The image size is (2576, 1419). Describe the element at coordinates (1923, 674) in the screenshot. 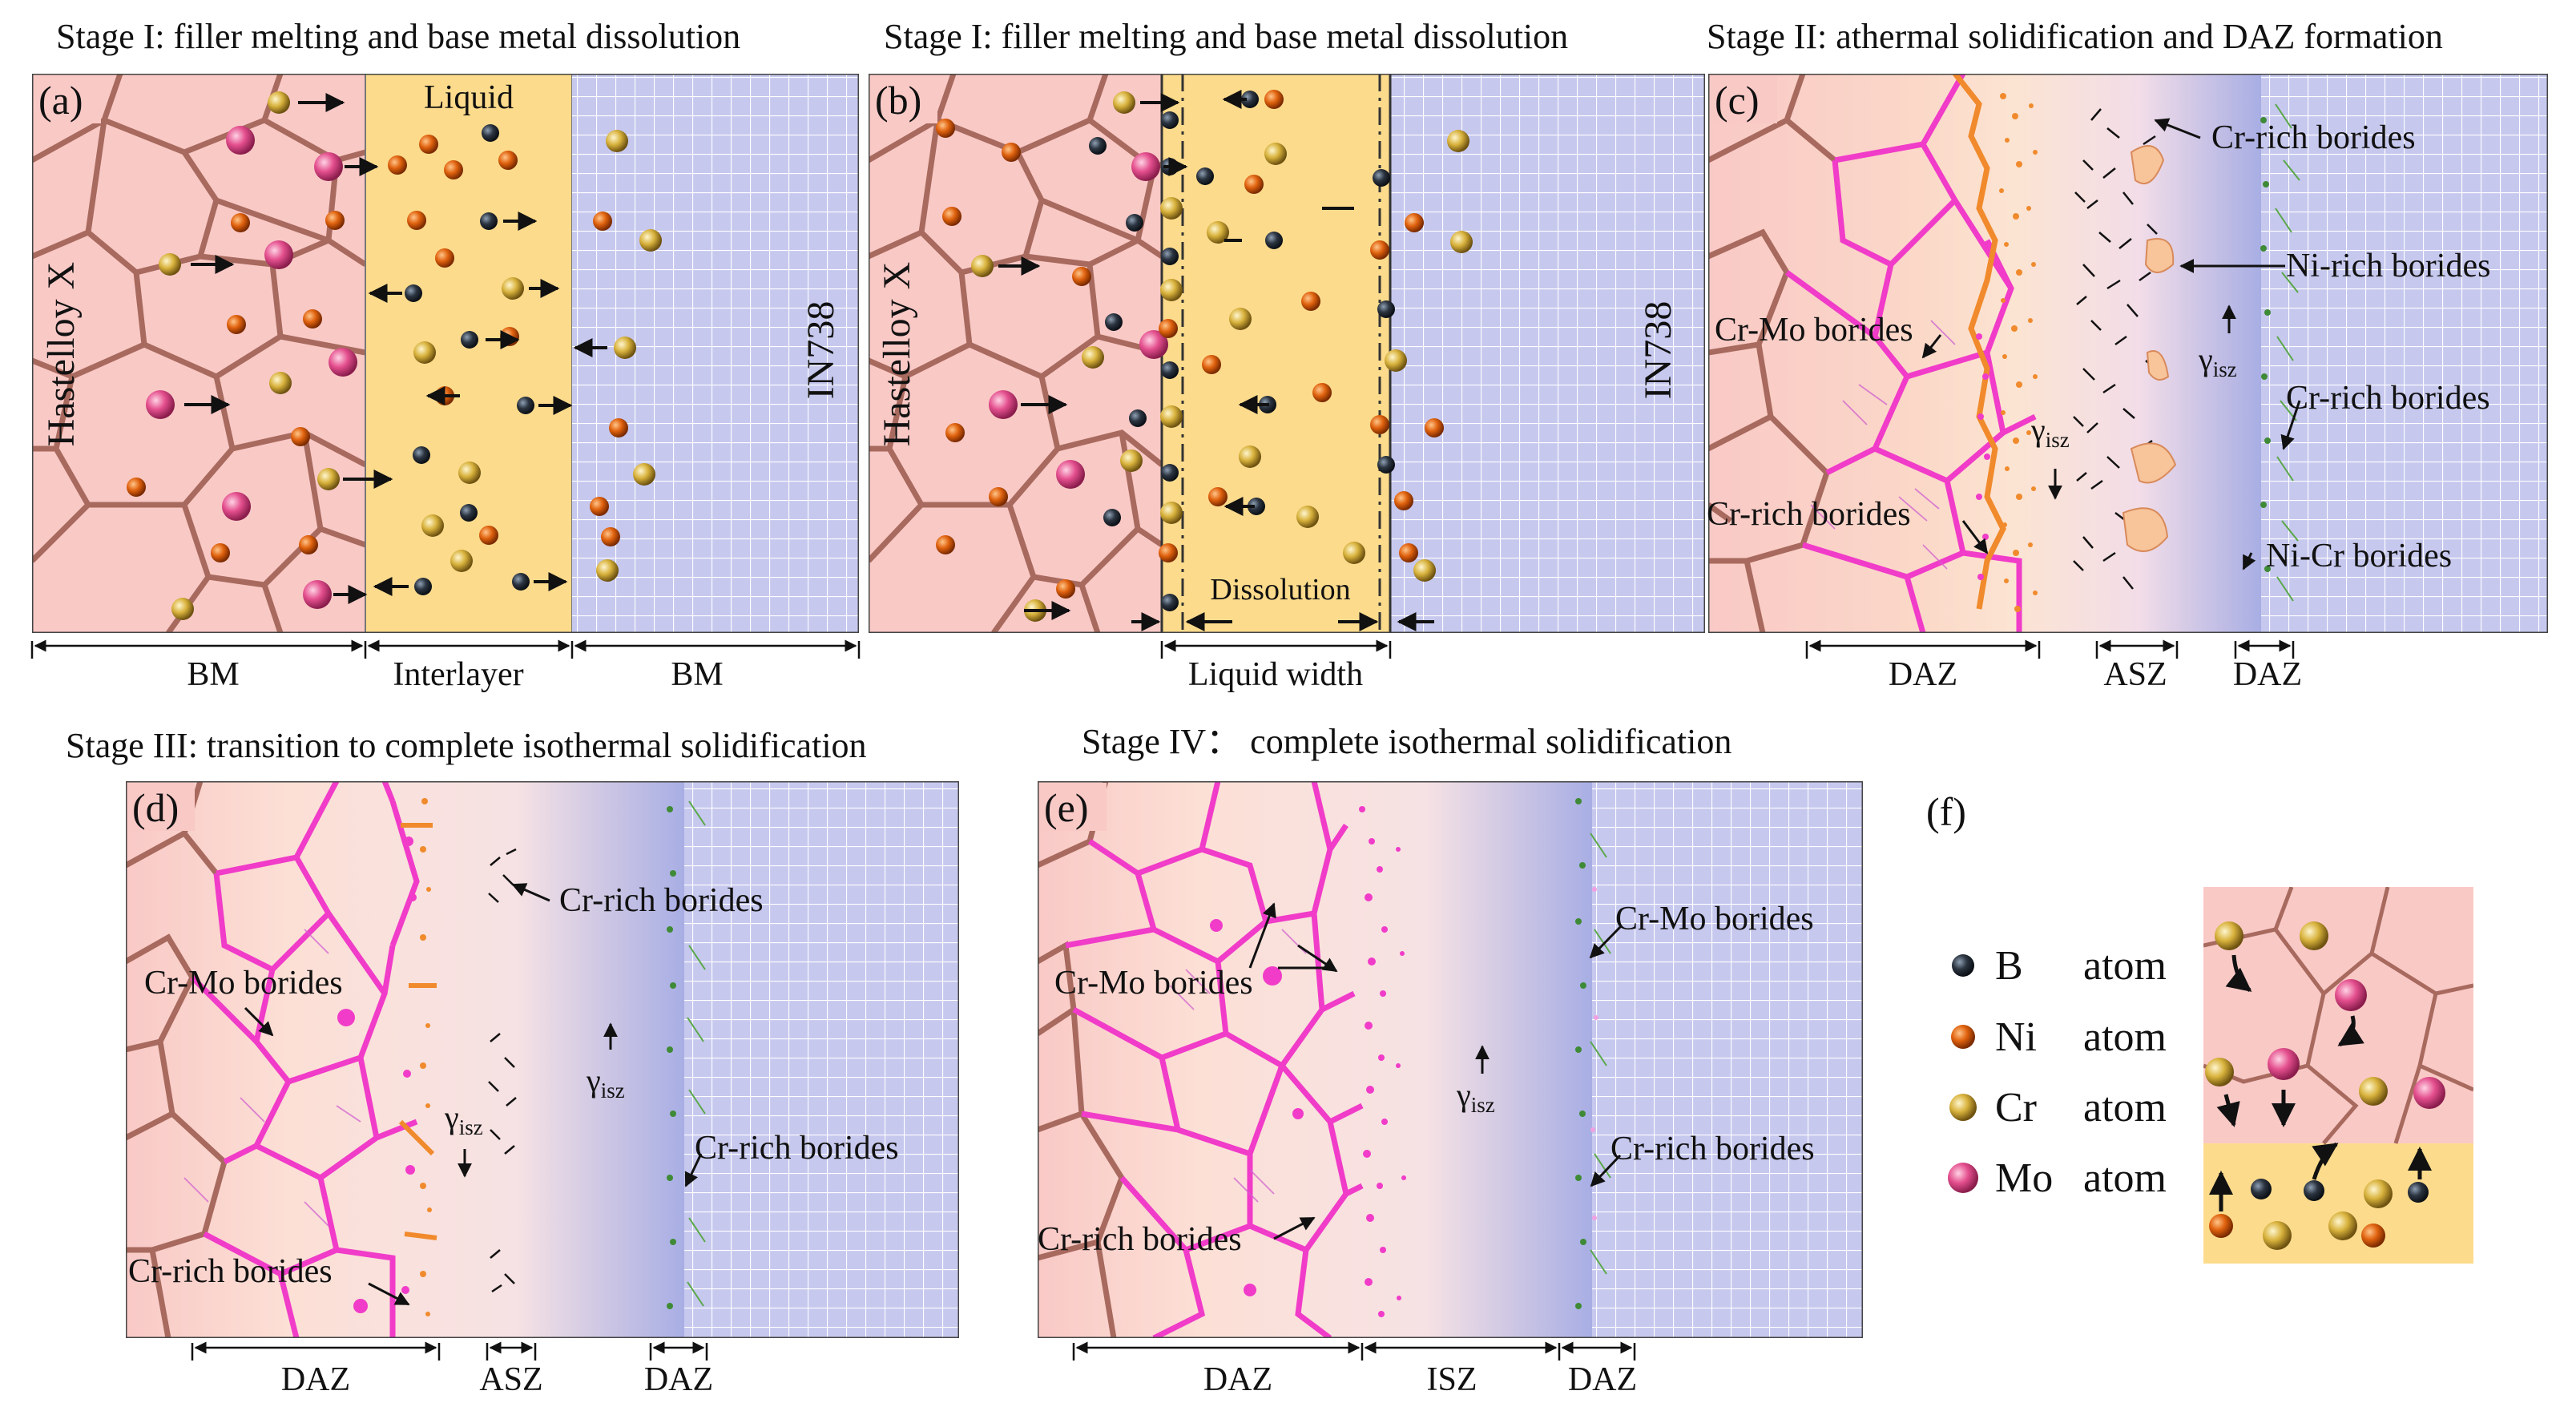

I see `panel-c-zone-label: DAZ` at that location.